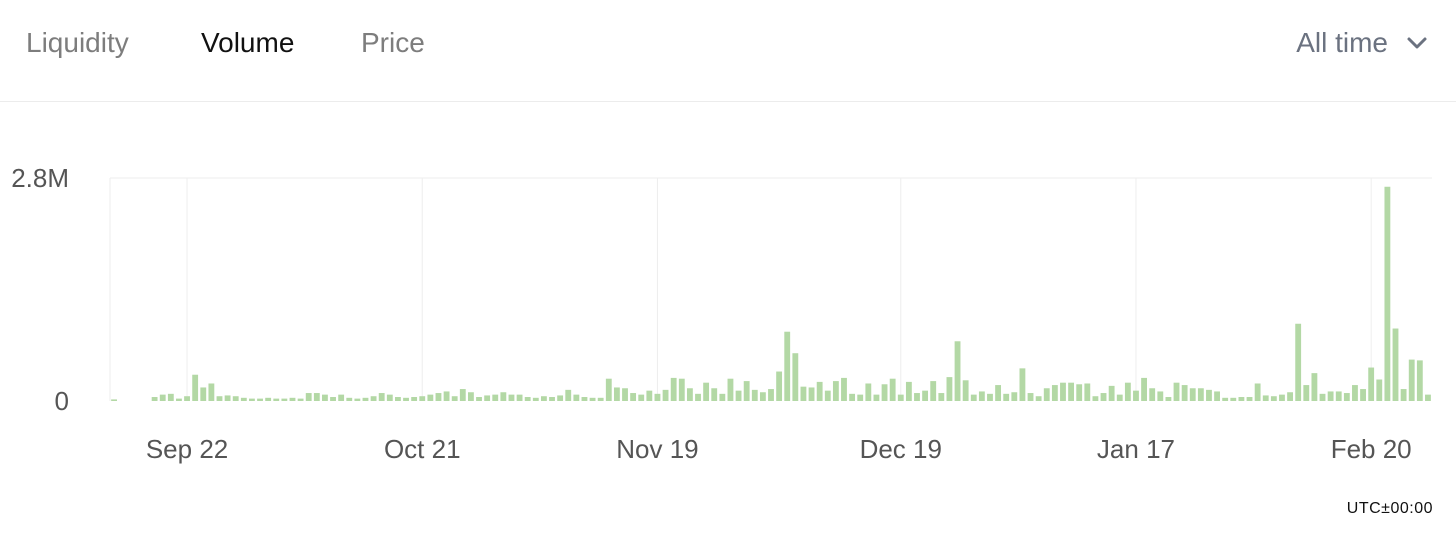 The image size is (1456, 537). What do you see at coordinates (77, 42) in the screenshot?
I see `tab-liquidity: Liquidity` at bounding box center [77, 42].